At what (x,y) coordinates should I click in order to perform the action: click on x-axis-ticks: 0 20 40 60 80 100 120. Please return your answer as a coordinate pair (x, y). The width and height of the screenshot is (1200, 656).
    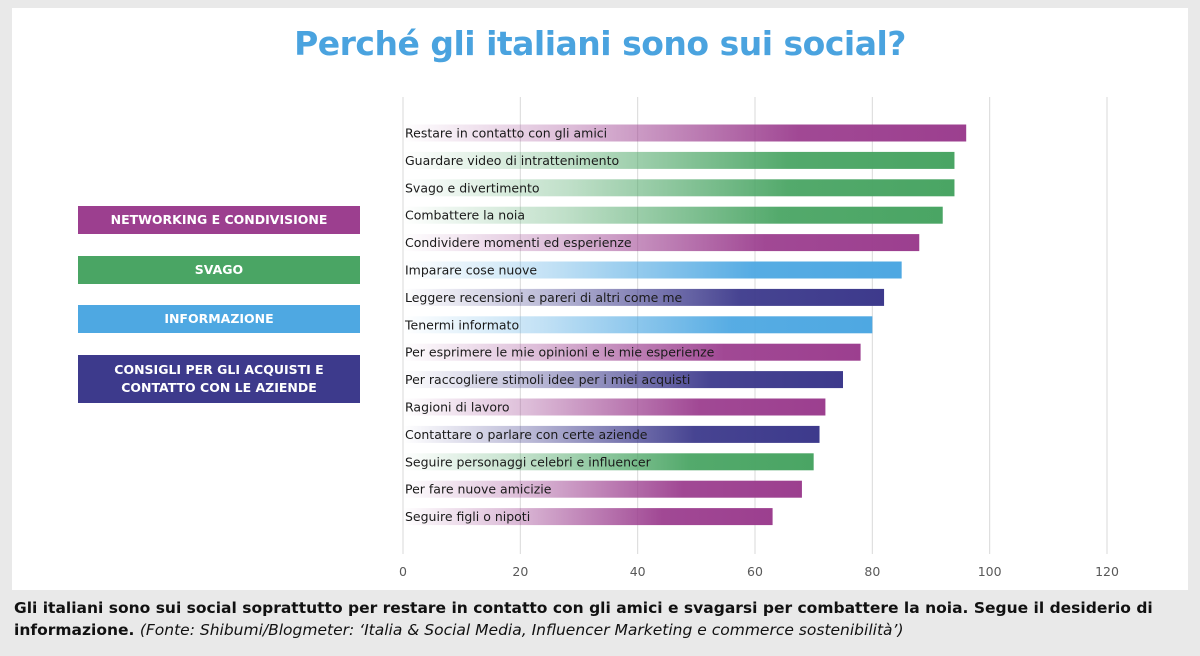
    Looking at the image, I should click on (759, 571).